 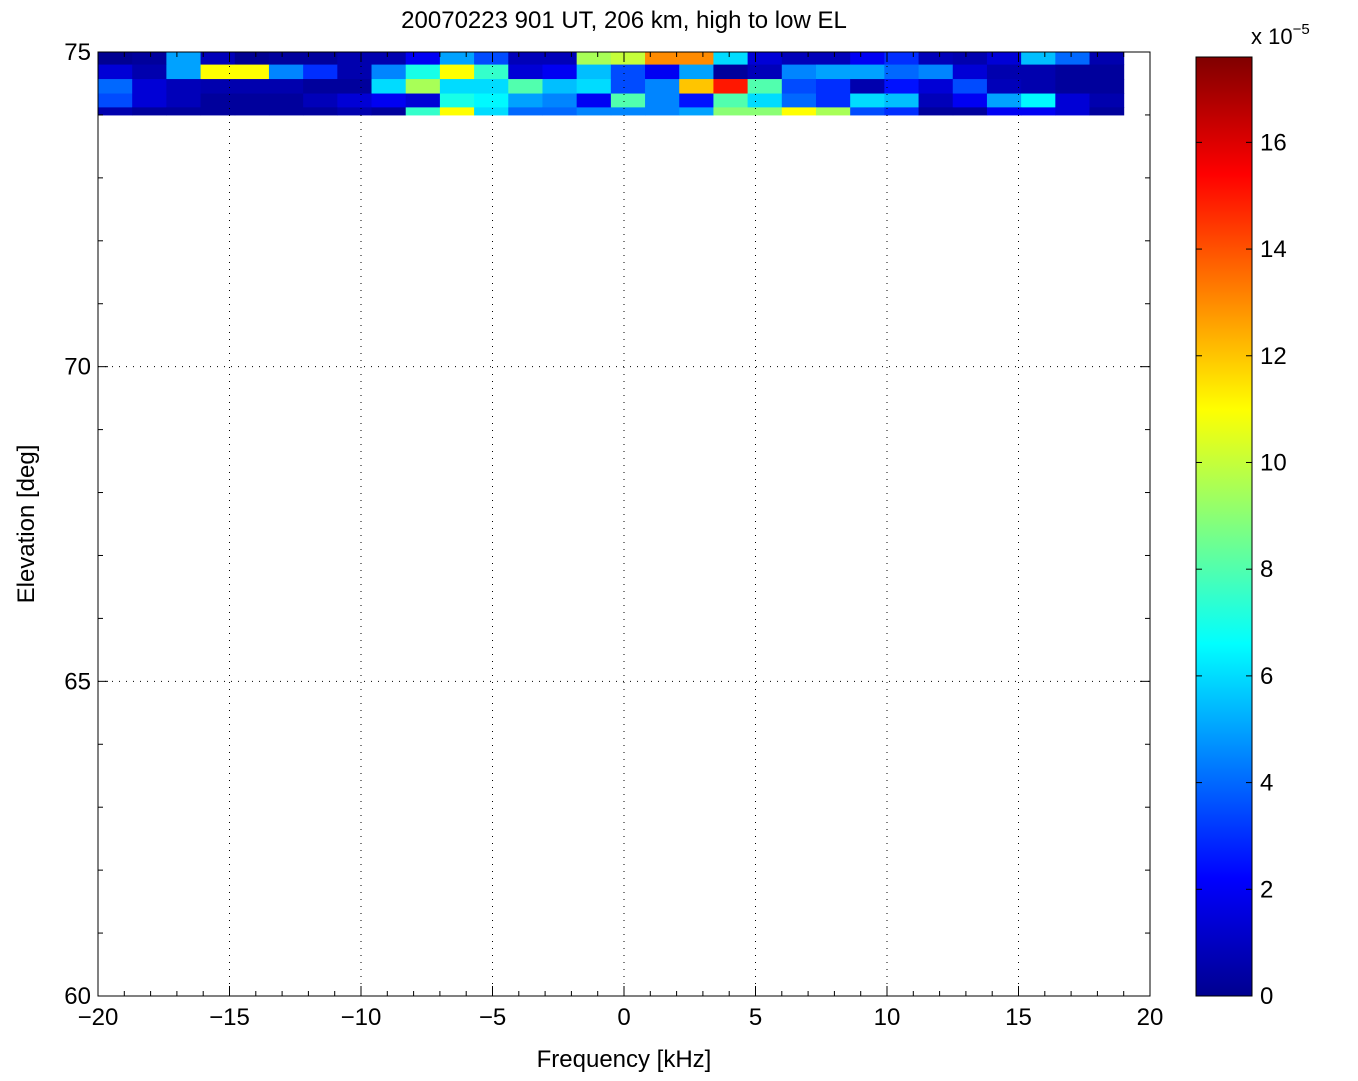 What do you see at coordinates (624, 1059) in the screenshot?
I see `x-axis-label: Frequency [kHz]` at bounding box center [624, 1059].